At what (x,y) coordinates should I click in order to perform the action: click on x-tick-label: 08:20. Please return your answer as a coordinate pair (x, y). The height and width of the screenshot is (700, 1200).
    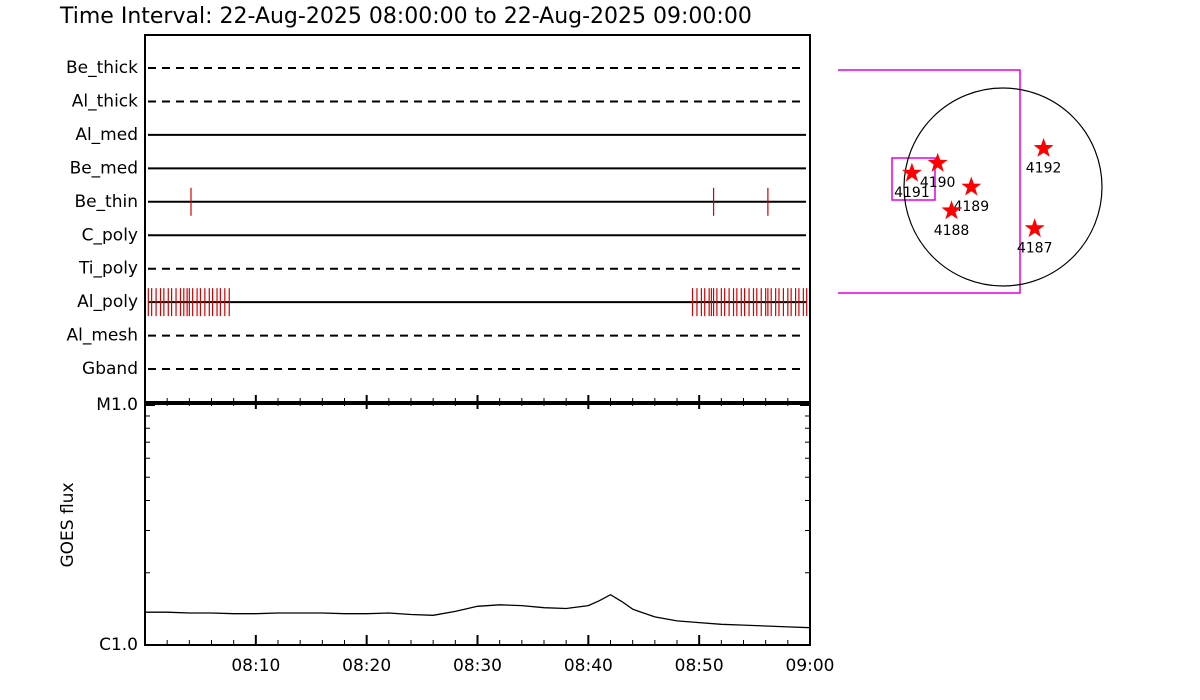
    Looking at the image, I should click on (366, 666).